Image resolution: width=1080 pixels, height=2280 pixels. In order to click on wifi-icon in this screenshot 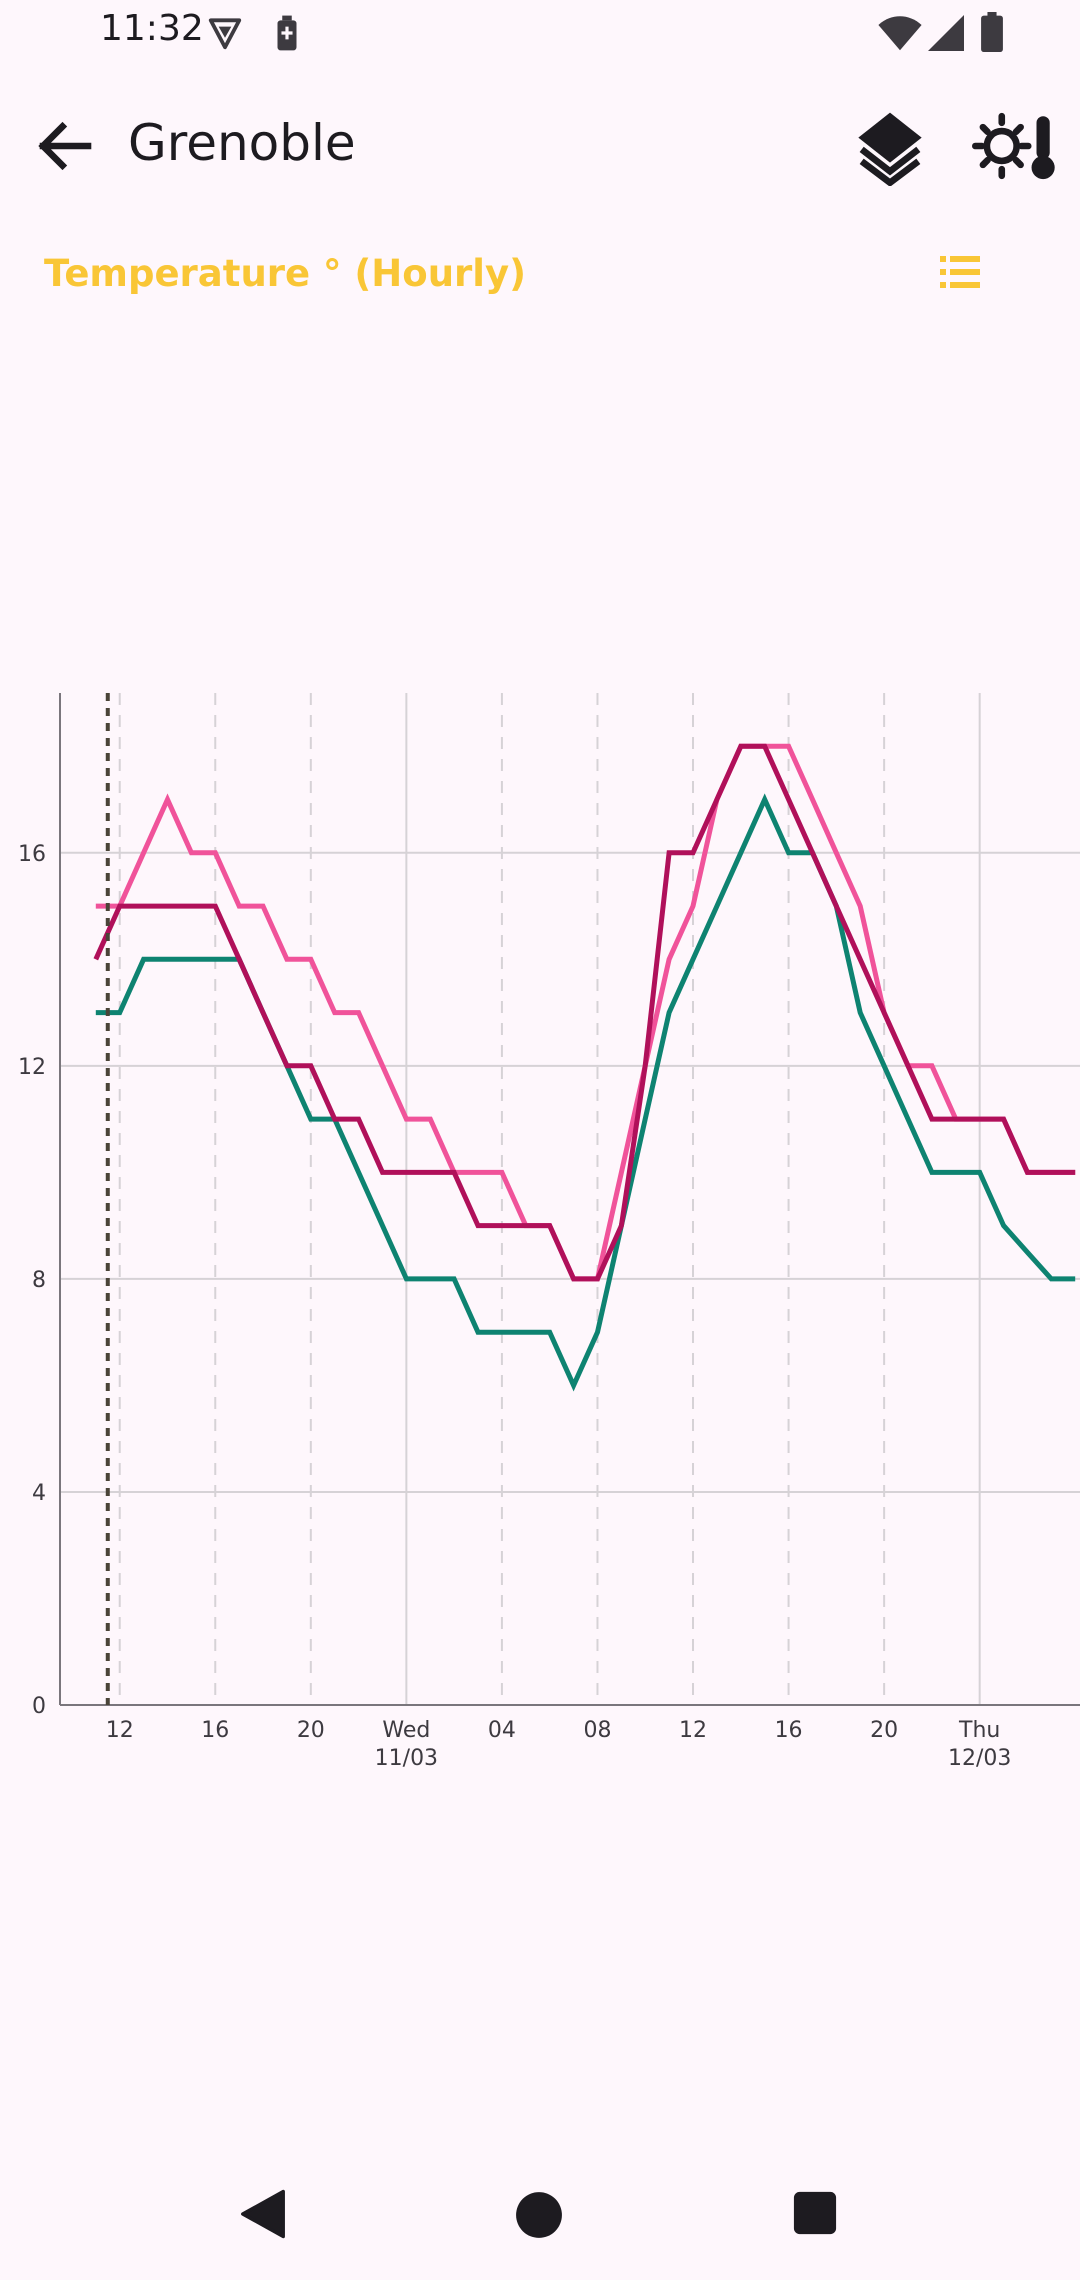, I will do `click(900, 33)`.